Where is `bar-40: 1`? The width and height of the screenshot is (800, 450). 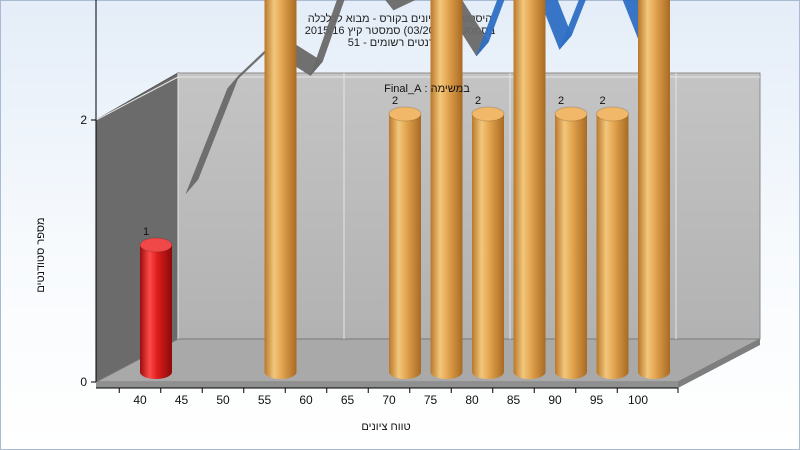 bar-40: 1 is located at coordinates (156, 302).